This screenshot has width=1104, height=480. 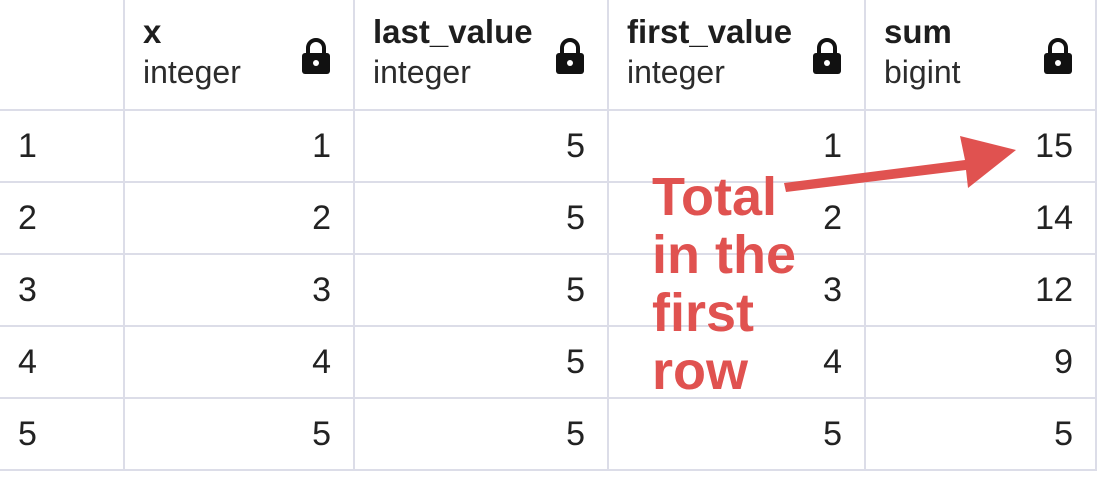 I want to click on cell-first-value: 1, so click(x=737, y=146).